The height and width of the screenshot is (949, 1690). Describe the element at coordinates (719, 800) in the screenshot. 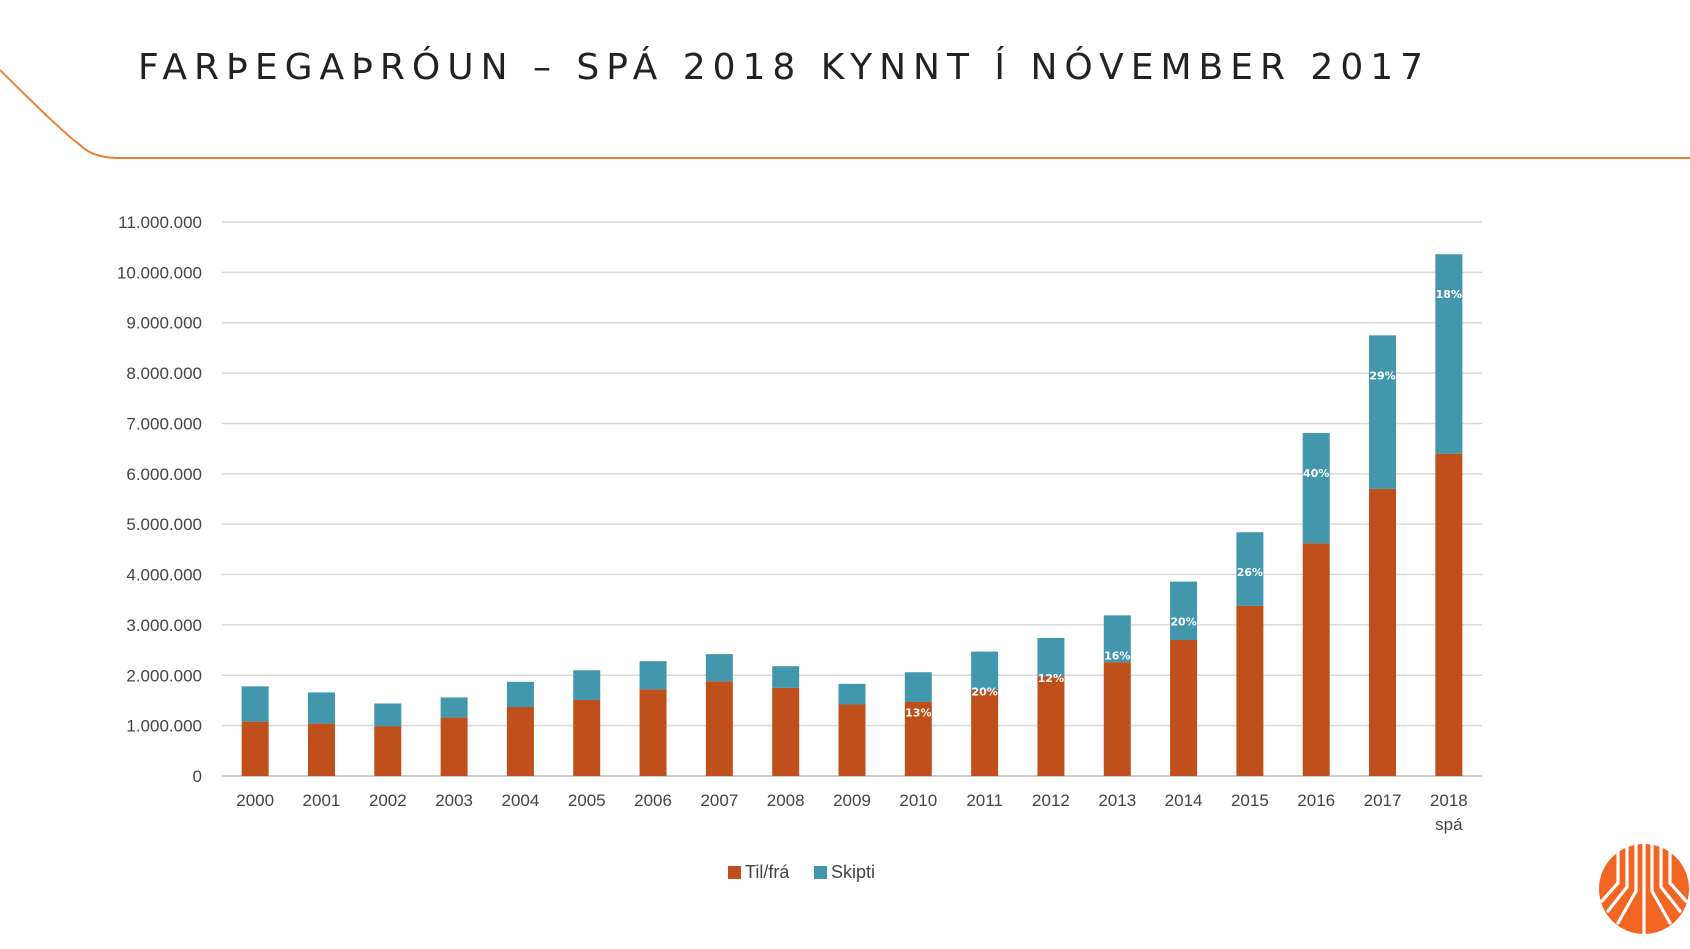

I see `x-tick-label: 2007` at that location.